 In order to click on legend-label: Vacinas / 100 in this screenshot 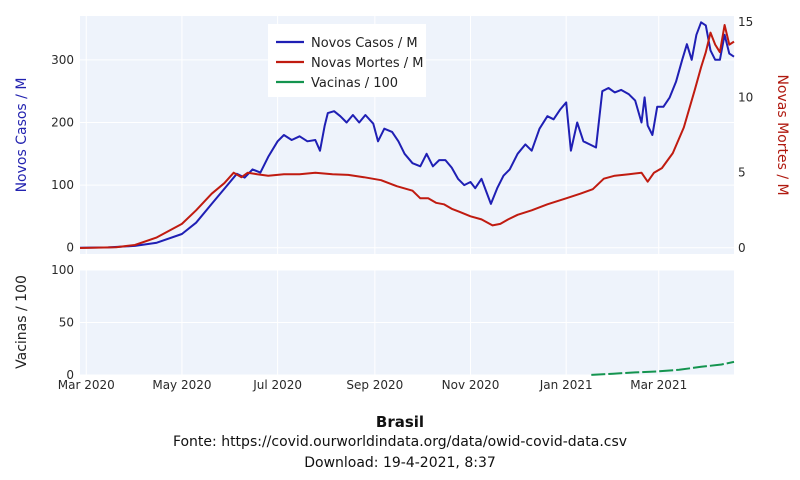, I will do `click(354, 83)`.